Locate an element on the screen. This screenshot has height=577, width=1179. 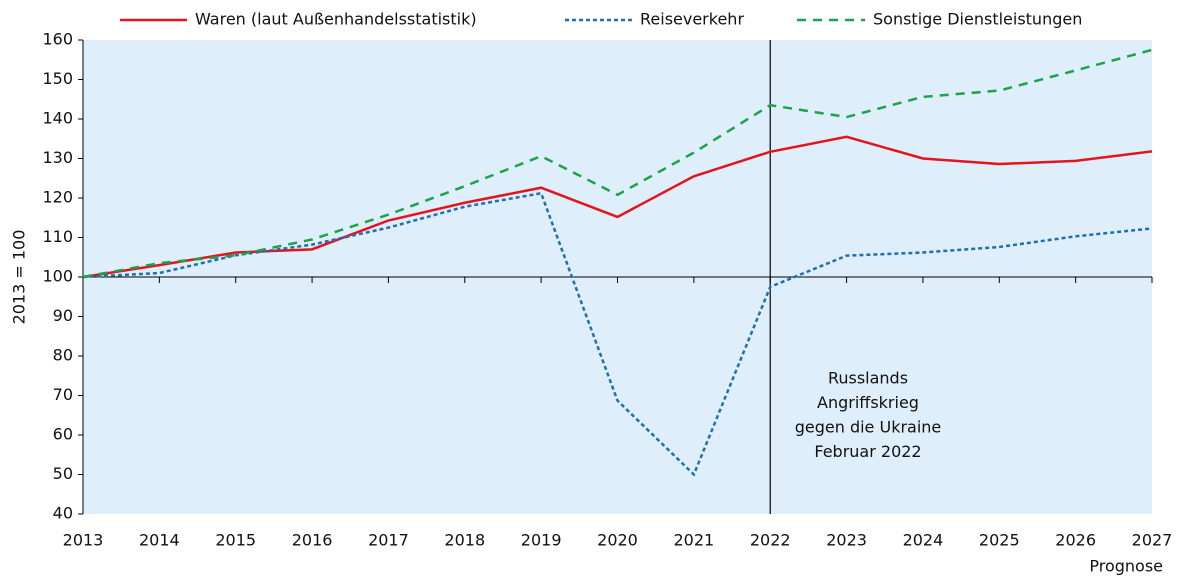
y-tick-label: 40 is located at coordinates (63, 513).